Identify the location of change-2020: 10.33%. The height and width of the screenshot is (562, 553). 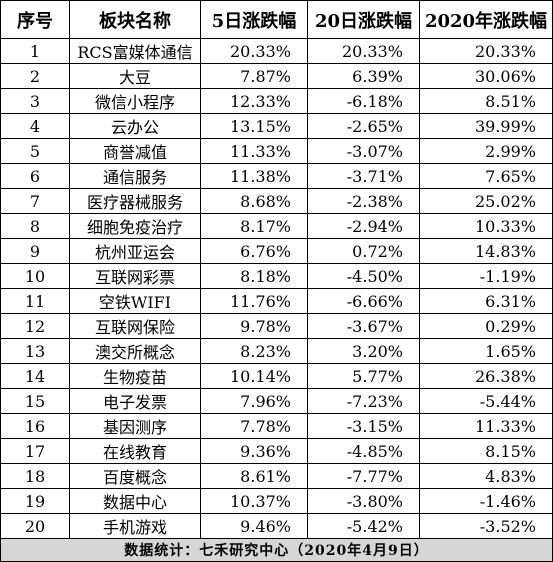
(486, 226).